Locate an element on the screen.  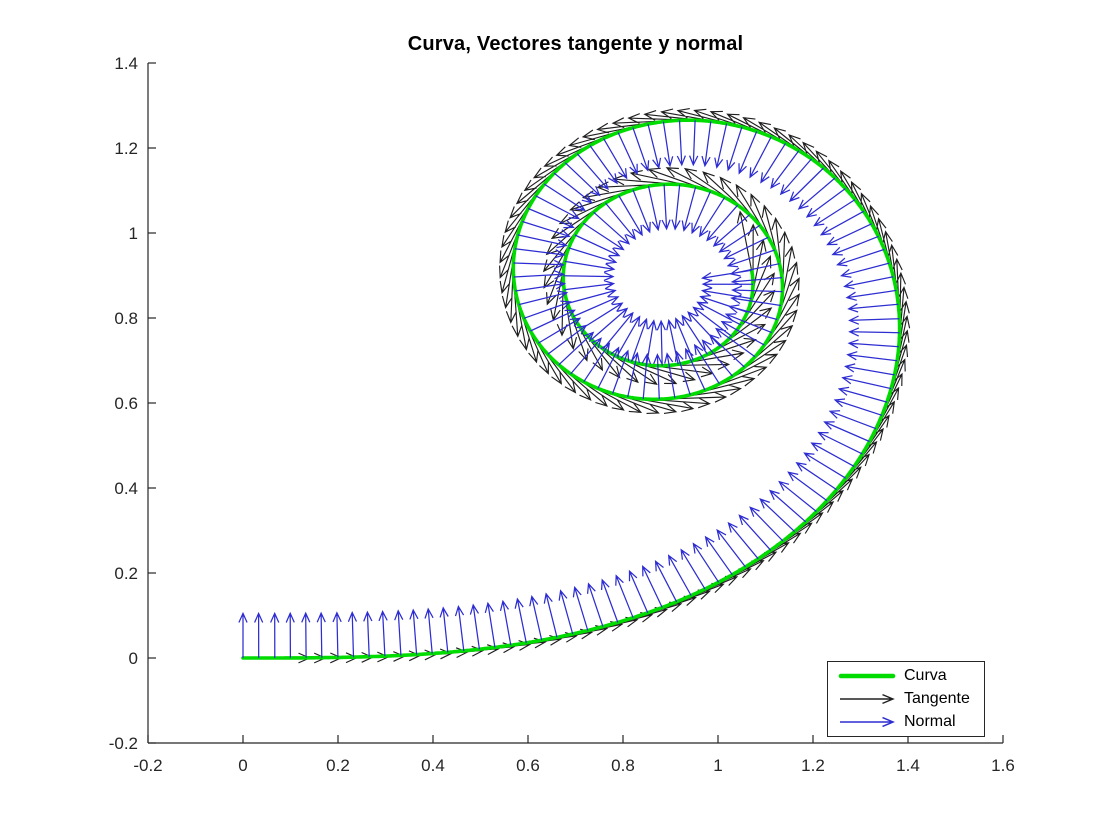
legend-label-curva: Curva is located at coordinates (925, 675).